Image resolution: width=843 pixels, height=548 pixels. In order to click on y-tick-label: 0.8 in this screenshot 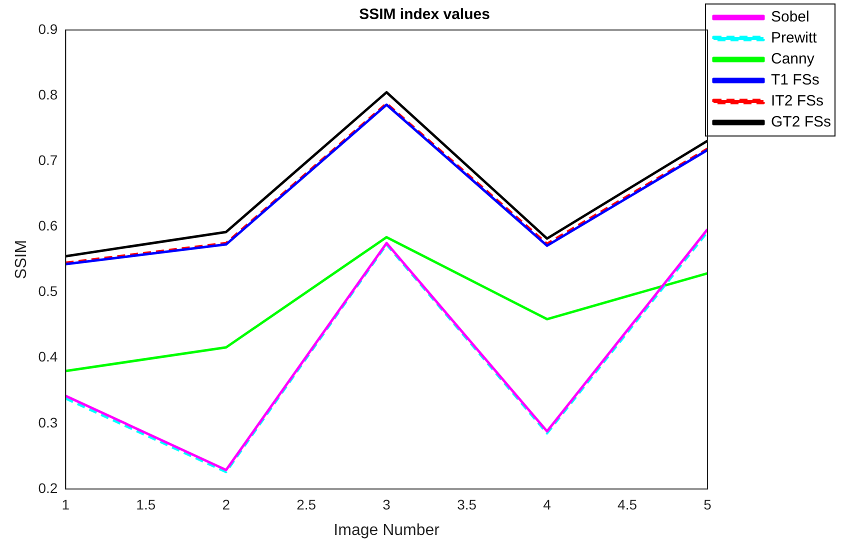, I will do `click(48, 94)`.